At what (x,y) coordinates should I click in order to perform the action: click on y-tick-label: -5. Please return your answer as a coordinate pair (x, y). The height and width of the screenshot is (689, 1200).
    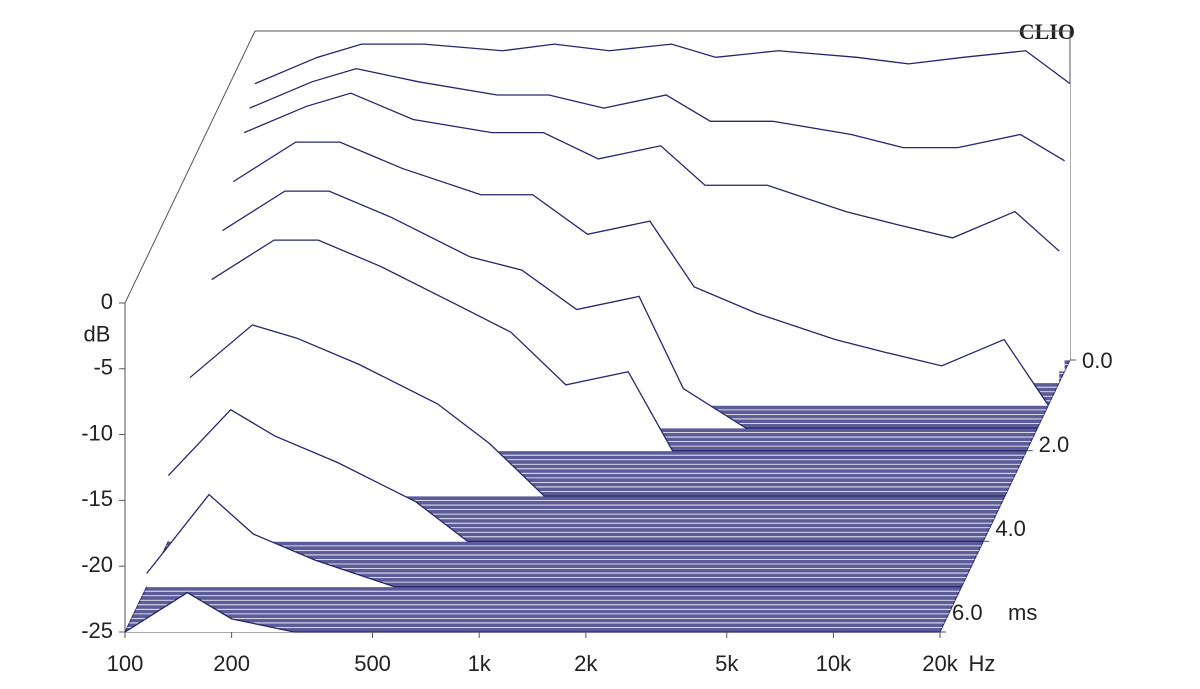
    Looking at the image, I should click on (103, 367).